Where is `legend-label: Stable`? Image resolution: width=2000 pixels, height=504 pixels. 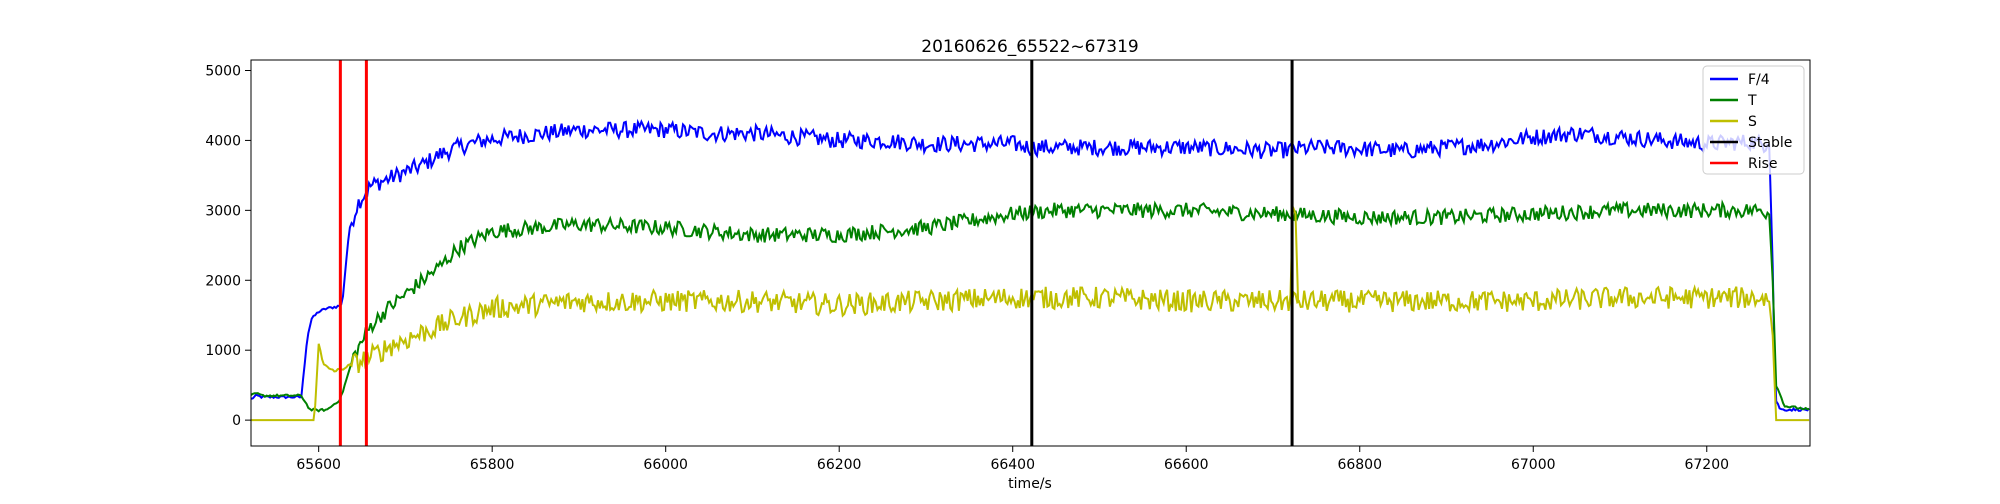 legend-label: Stable is located at coordinates (1770, 143).